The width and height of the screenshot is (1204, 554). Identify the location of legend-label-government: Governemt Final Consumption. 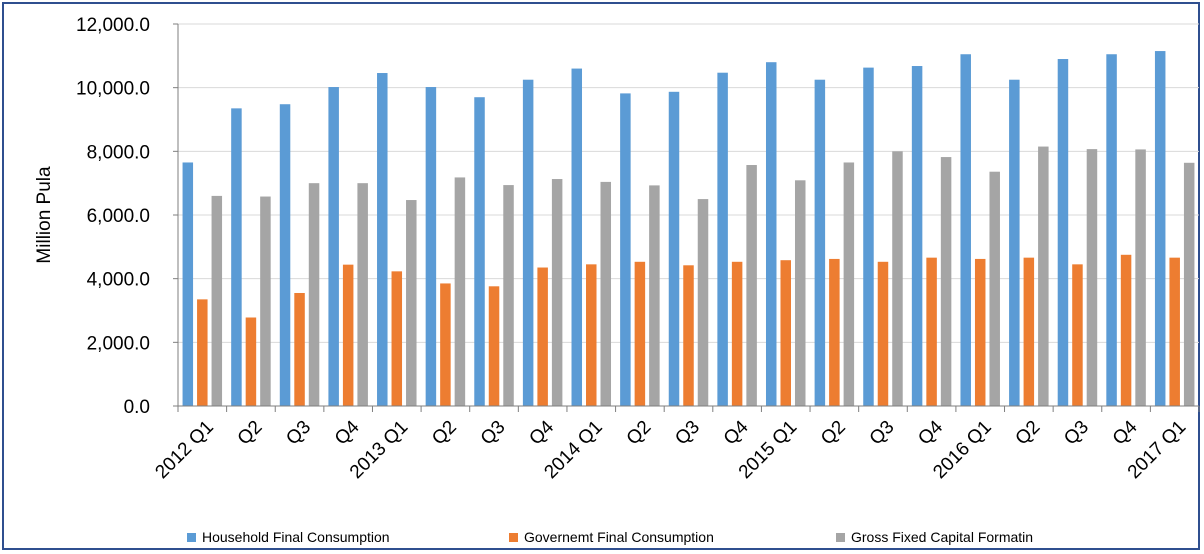
(619, 537).